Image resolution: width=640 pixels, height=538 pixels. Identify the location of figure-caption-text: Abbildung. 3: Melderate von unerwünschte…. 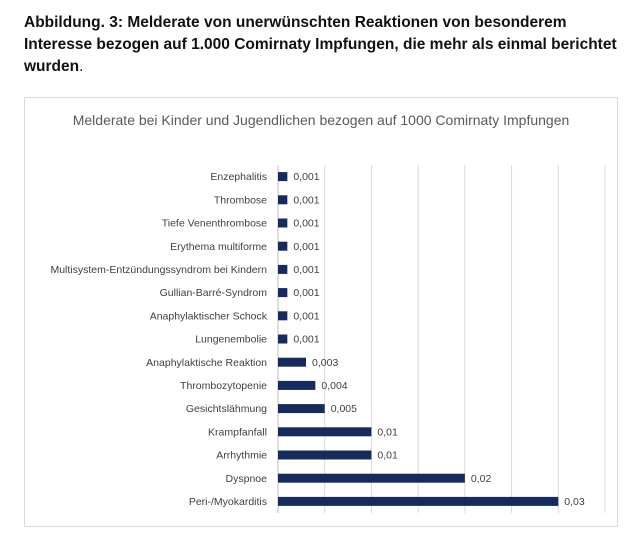
(320, 44).